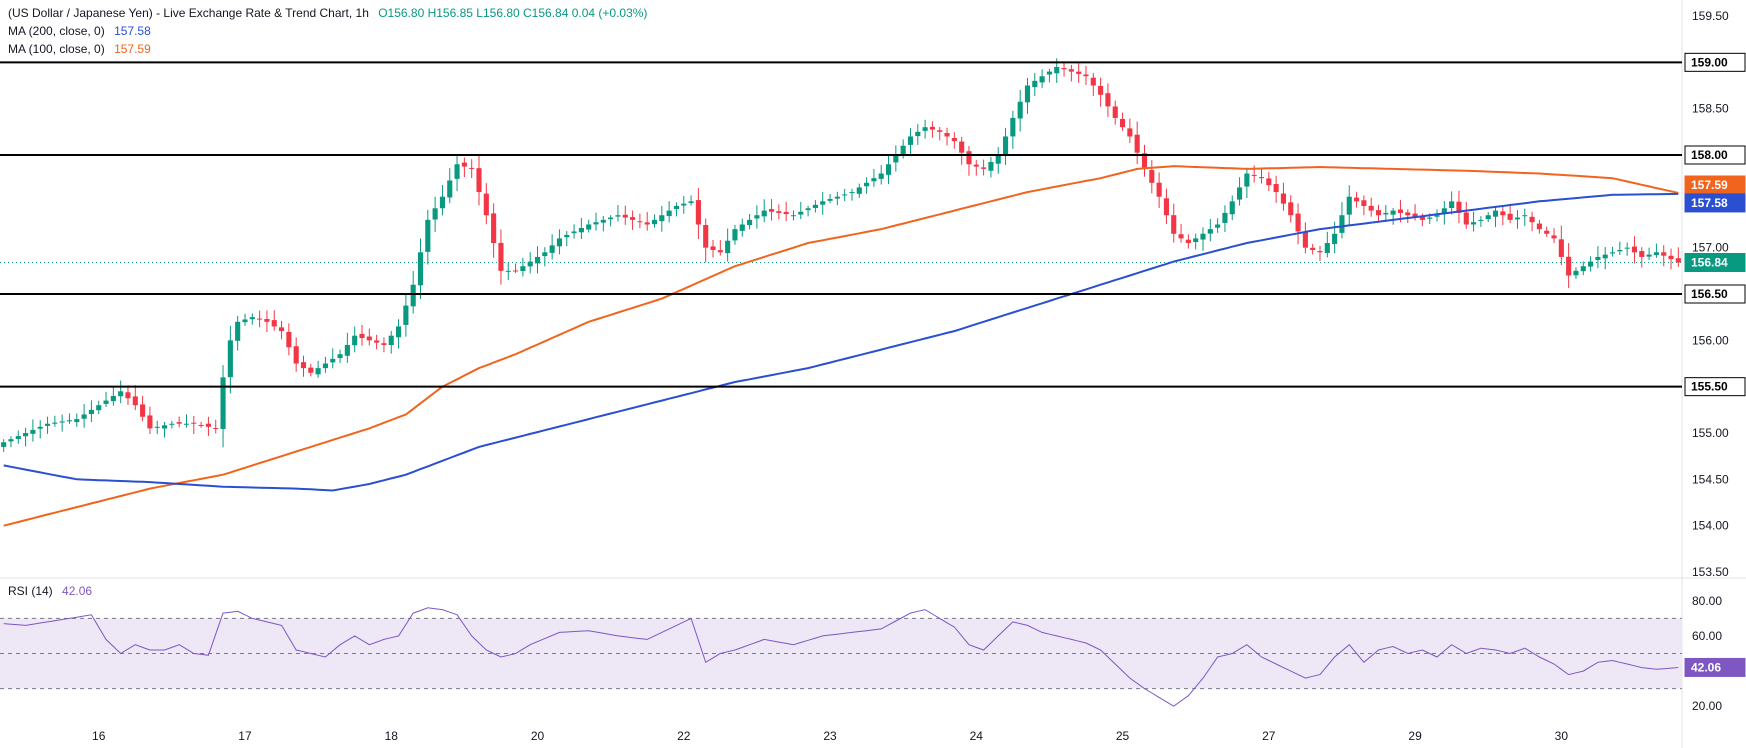  What do you see at coordinates (841, 657) in the screenshot?
I see `rsi-line` at bounding box center [841, 657].